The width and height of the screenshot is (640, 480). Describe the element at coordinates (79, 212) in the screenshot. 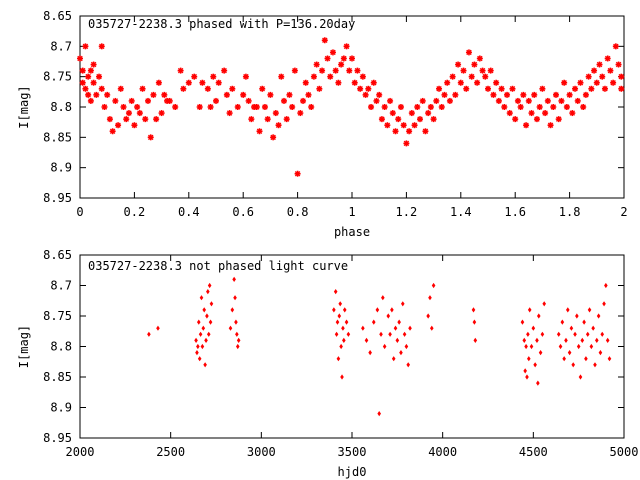

I see `x-tick-label: 0` at that location.